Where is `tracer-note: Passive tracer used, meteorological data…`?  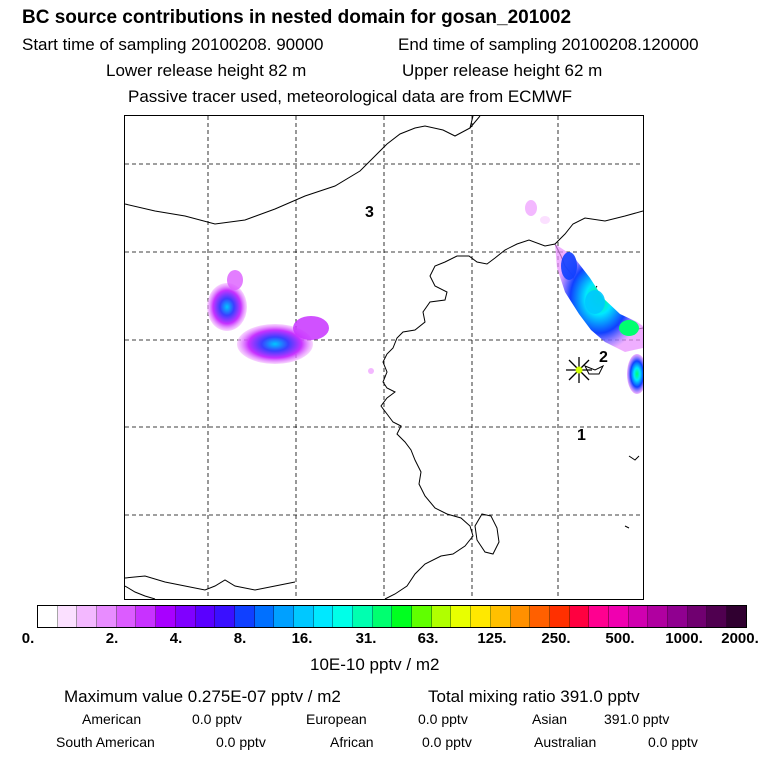
tracer-note: Passive tracer used, meteorological data… is located at coordinates (350, 96).